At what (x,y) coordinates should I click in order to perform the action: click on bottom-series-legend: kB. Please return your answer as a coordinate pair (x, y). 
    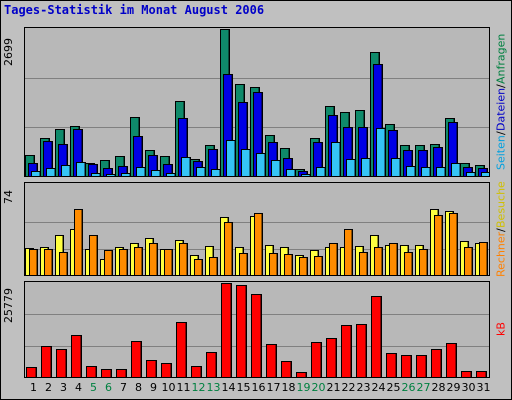
    Looking at the image, I should click on (501, 329).